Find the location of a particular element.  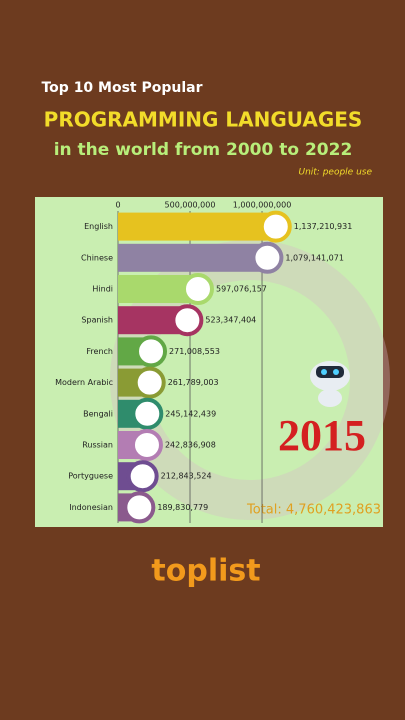

value-label: 212,843,524 is located at coordinates (186, 476).